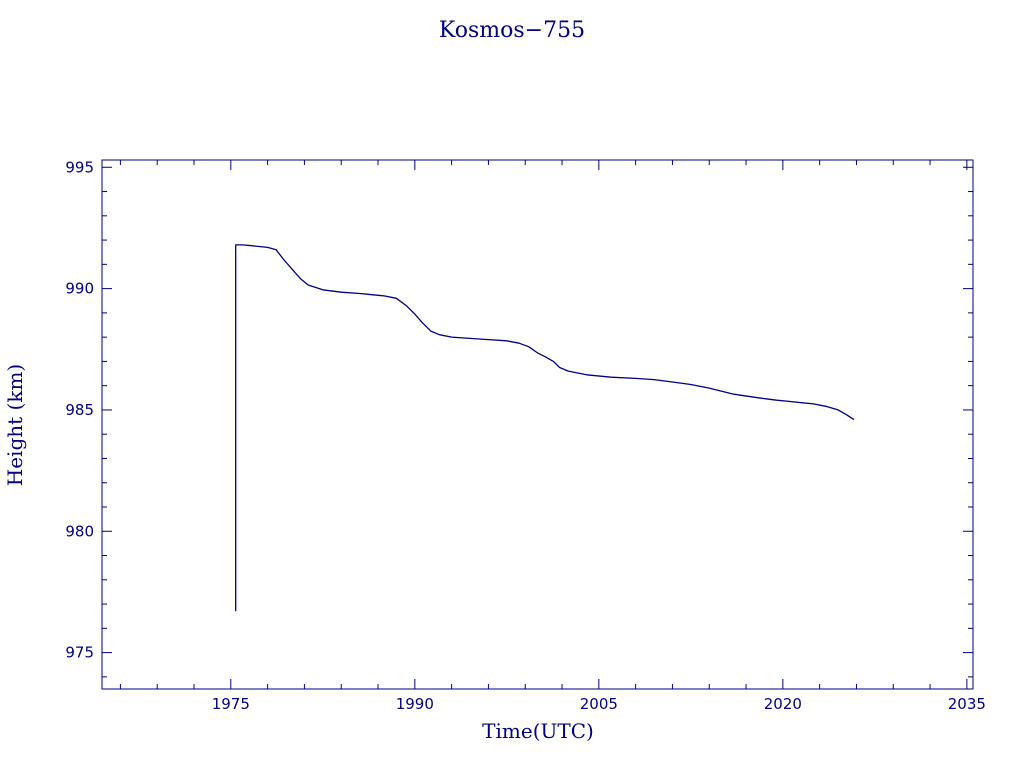 This screenshot has height=768, width=1024. What do you see at coordinates (783, 704) in the screenshot?
I see `x-tick-label: 2020` at bounding box center [783, 704].